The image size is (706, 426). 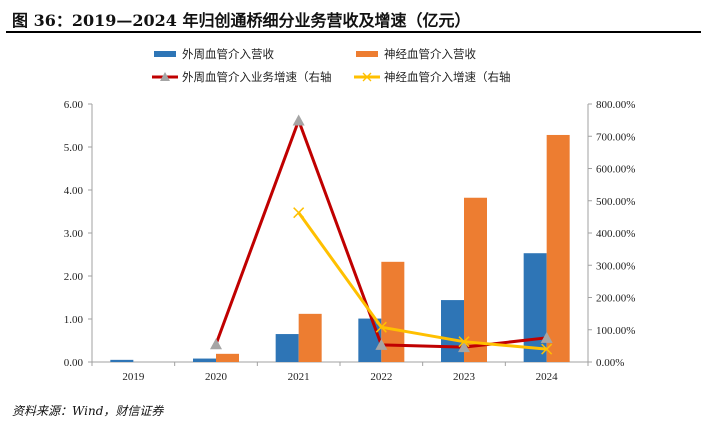 What do you see at coordinates (464, 377) in the screenshot?
I see `x-tick-label: 2023` at bounding box center [464, 377].